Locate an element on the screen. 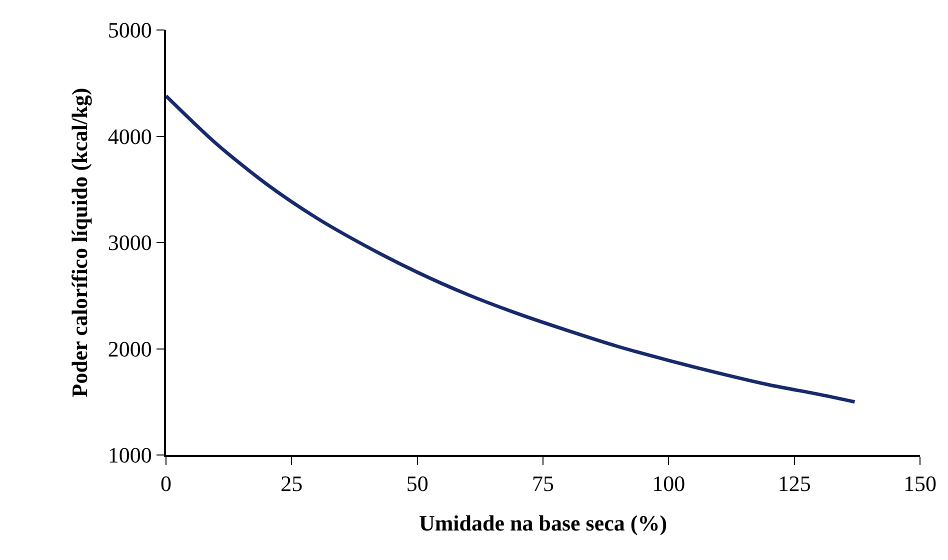 This screenshot has height=560, width=948. x-tick-label: 150 is located at coordinates (920, 483).